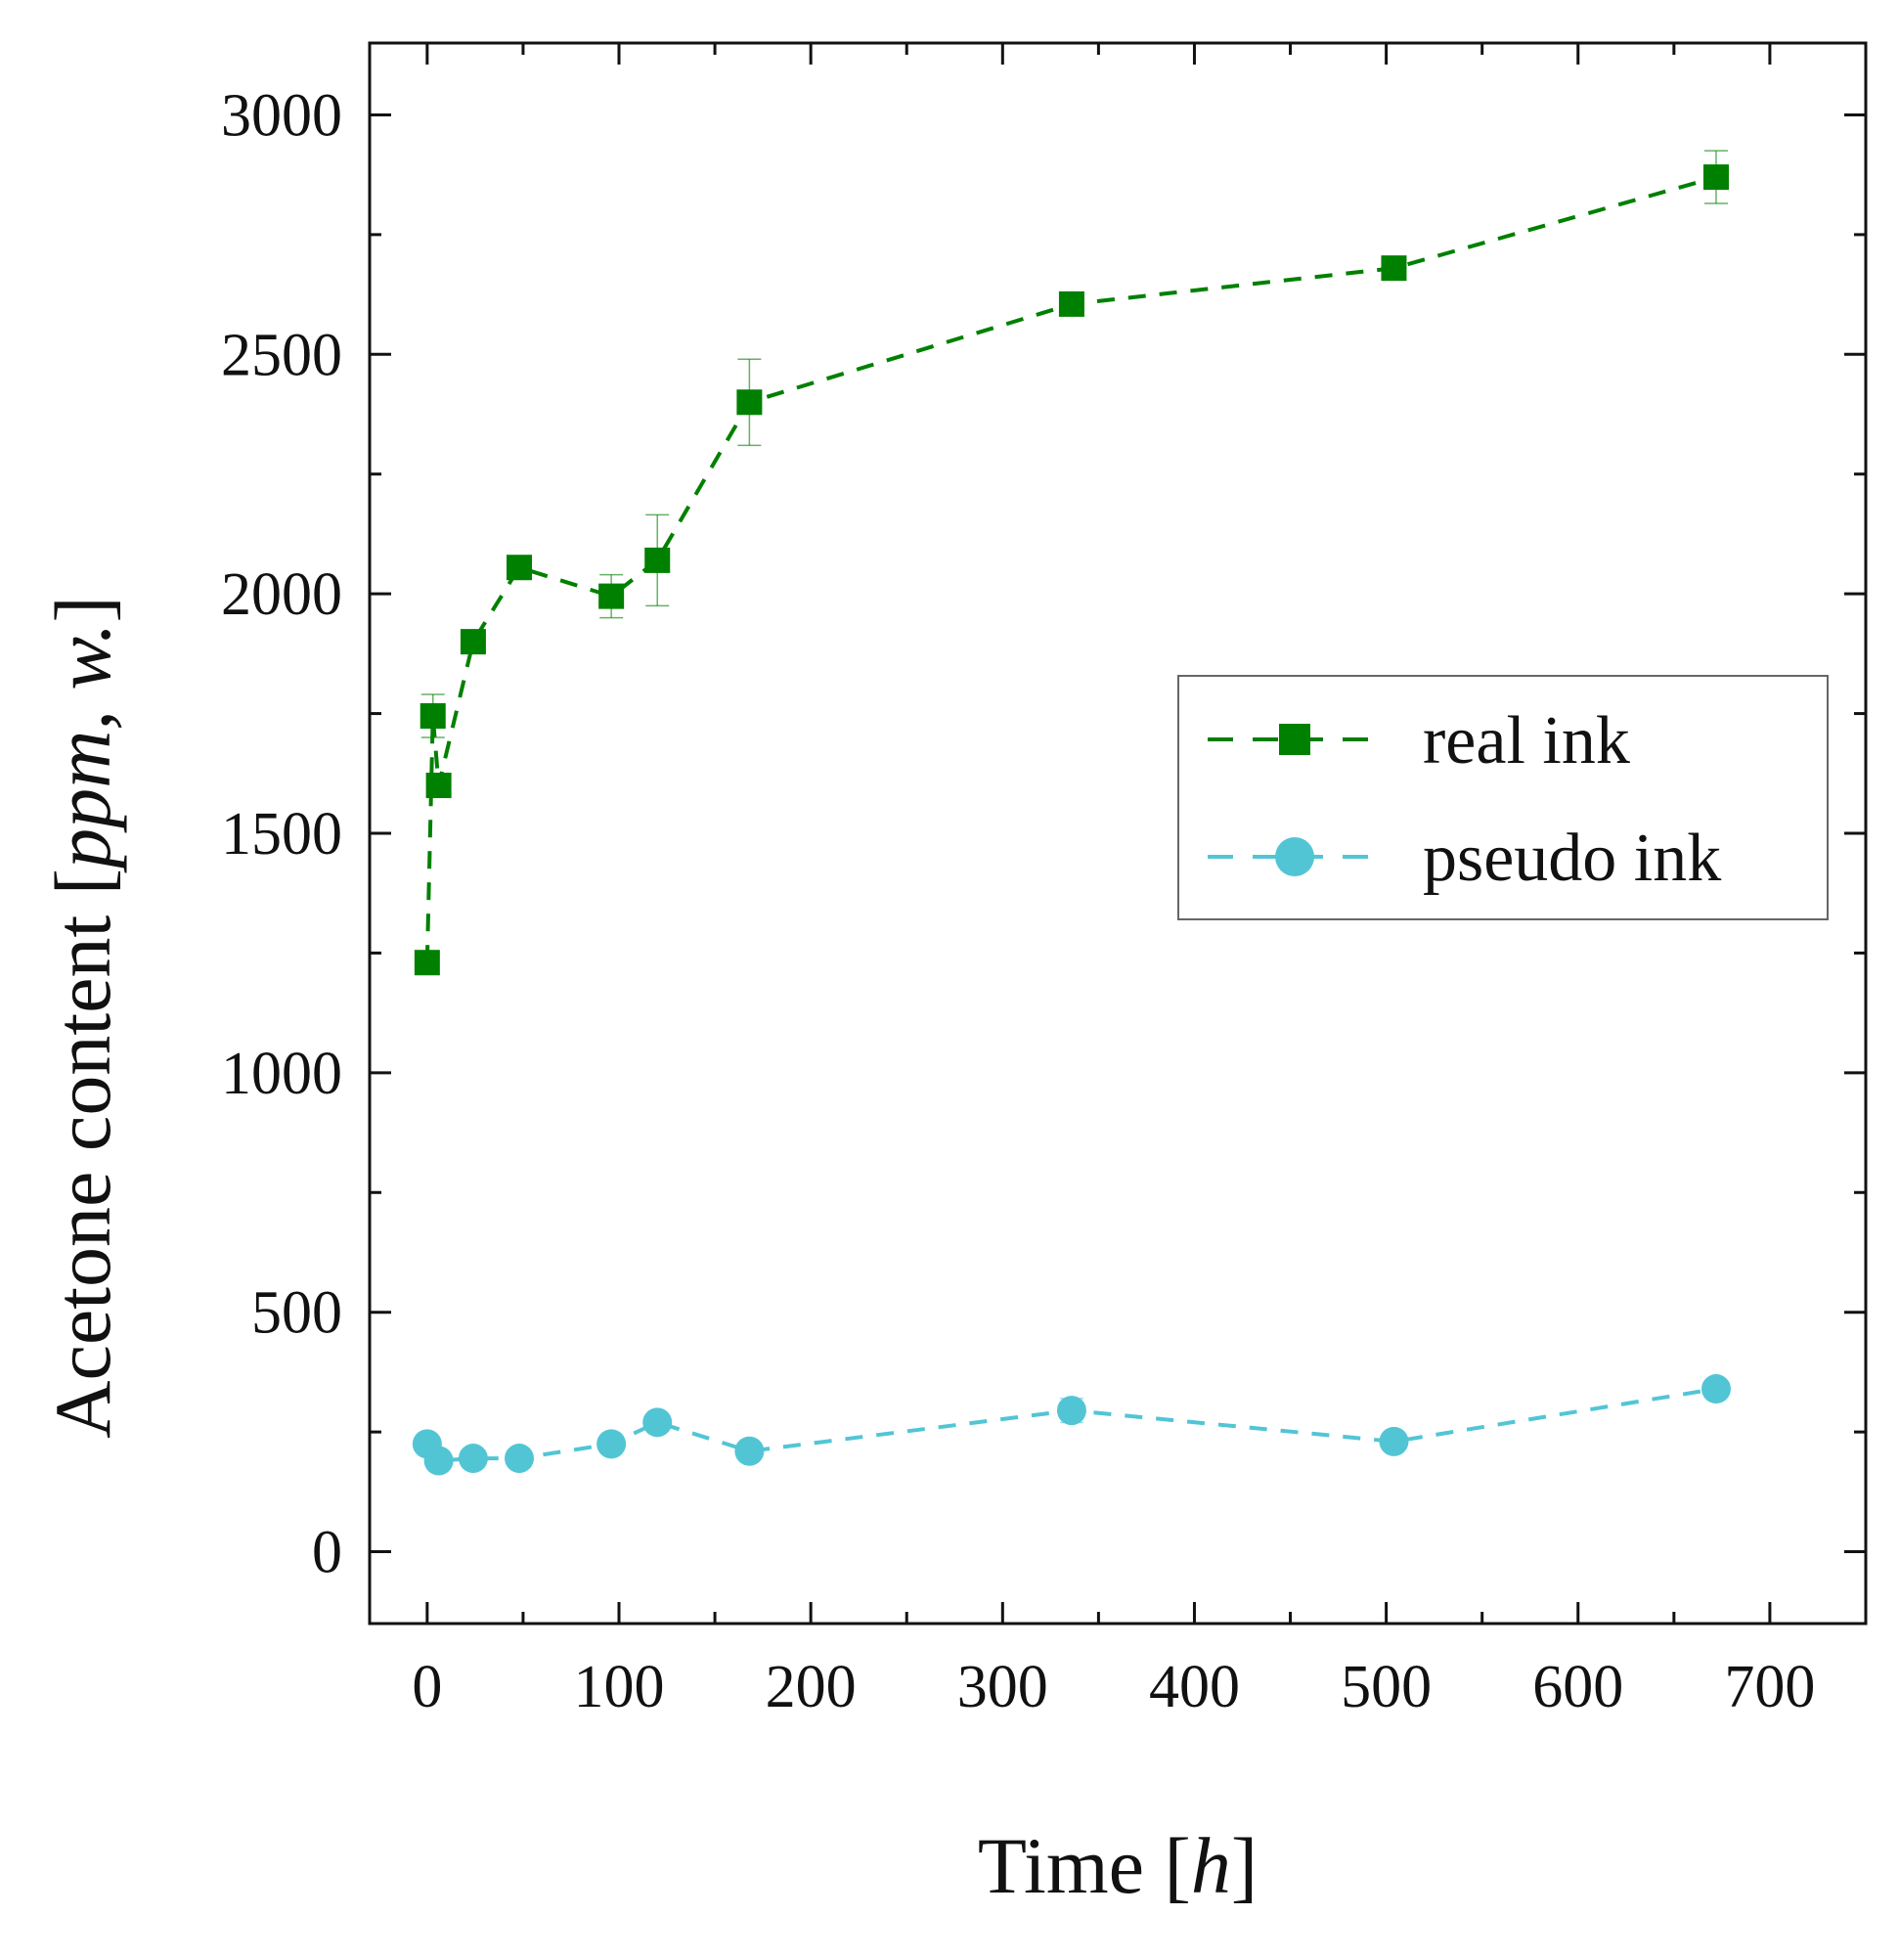  What do you see at coordinates (619, 1687) in the screenshot?
I see `x-tick-label: 100` at bounding box center [619, 1687].